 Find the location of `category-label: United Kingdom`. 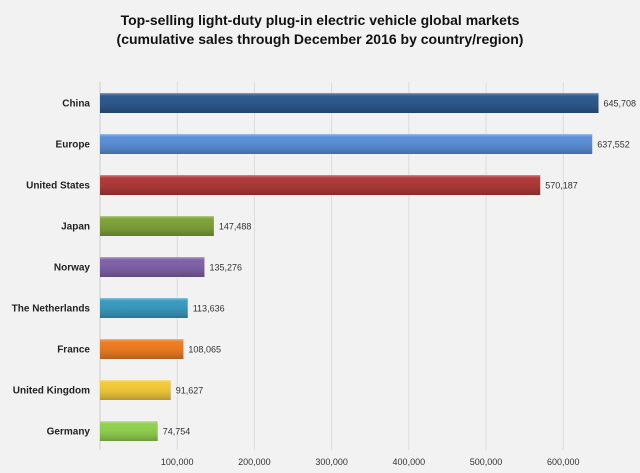

category-label: United Kingdom is located at coordinates (51, 391).